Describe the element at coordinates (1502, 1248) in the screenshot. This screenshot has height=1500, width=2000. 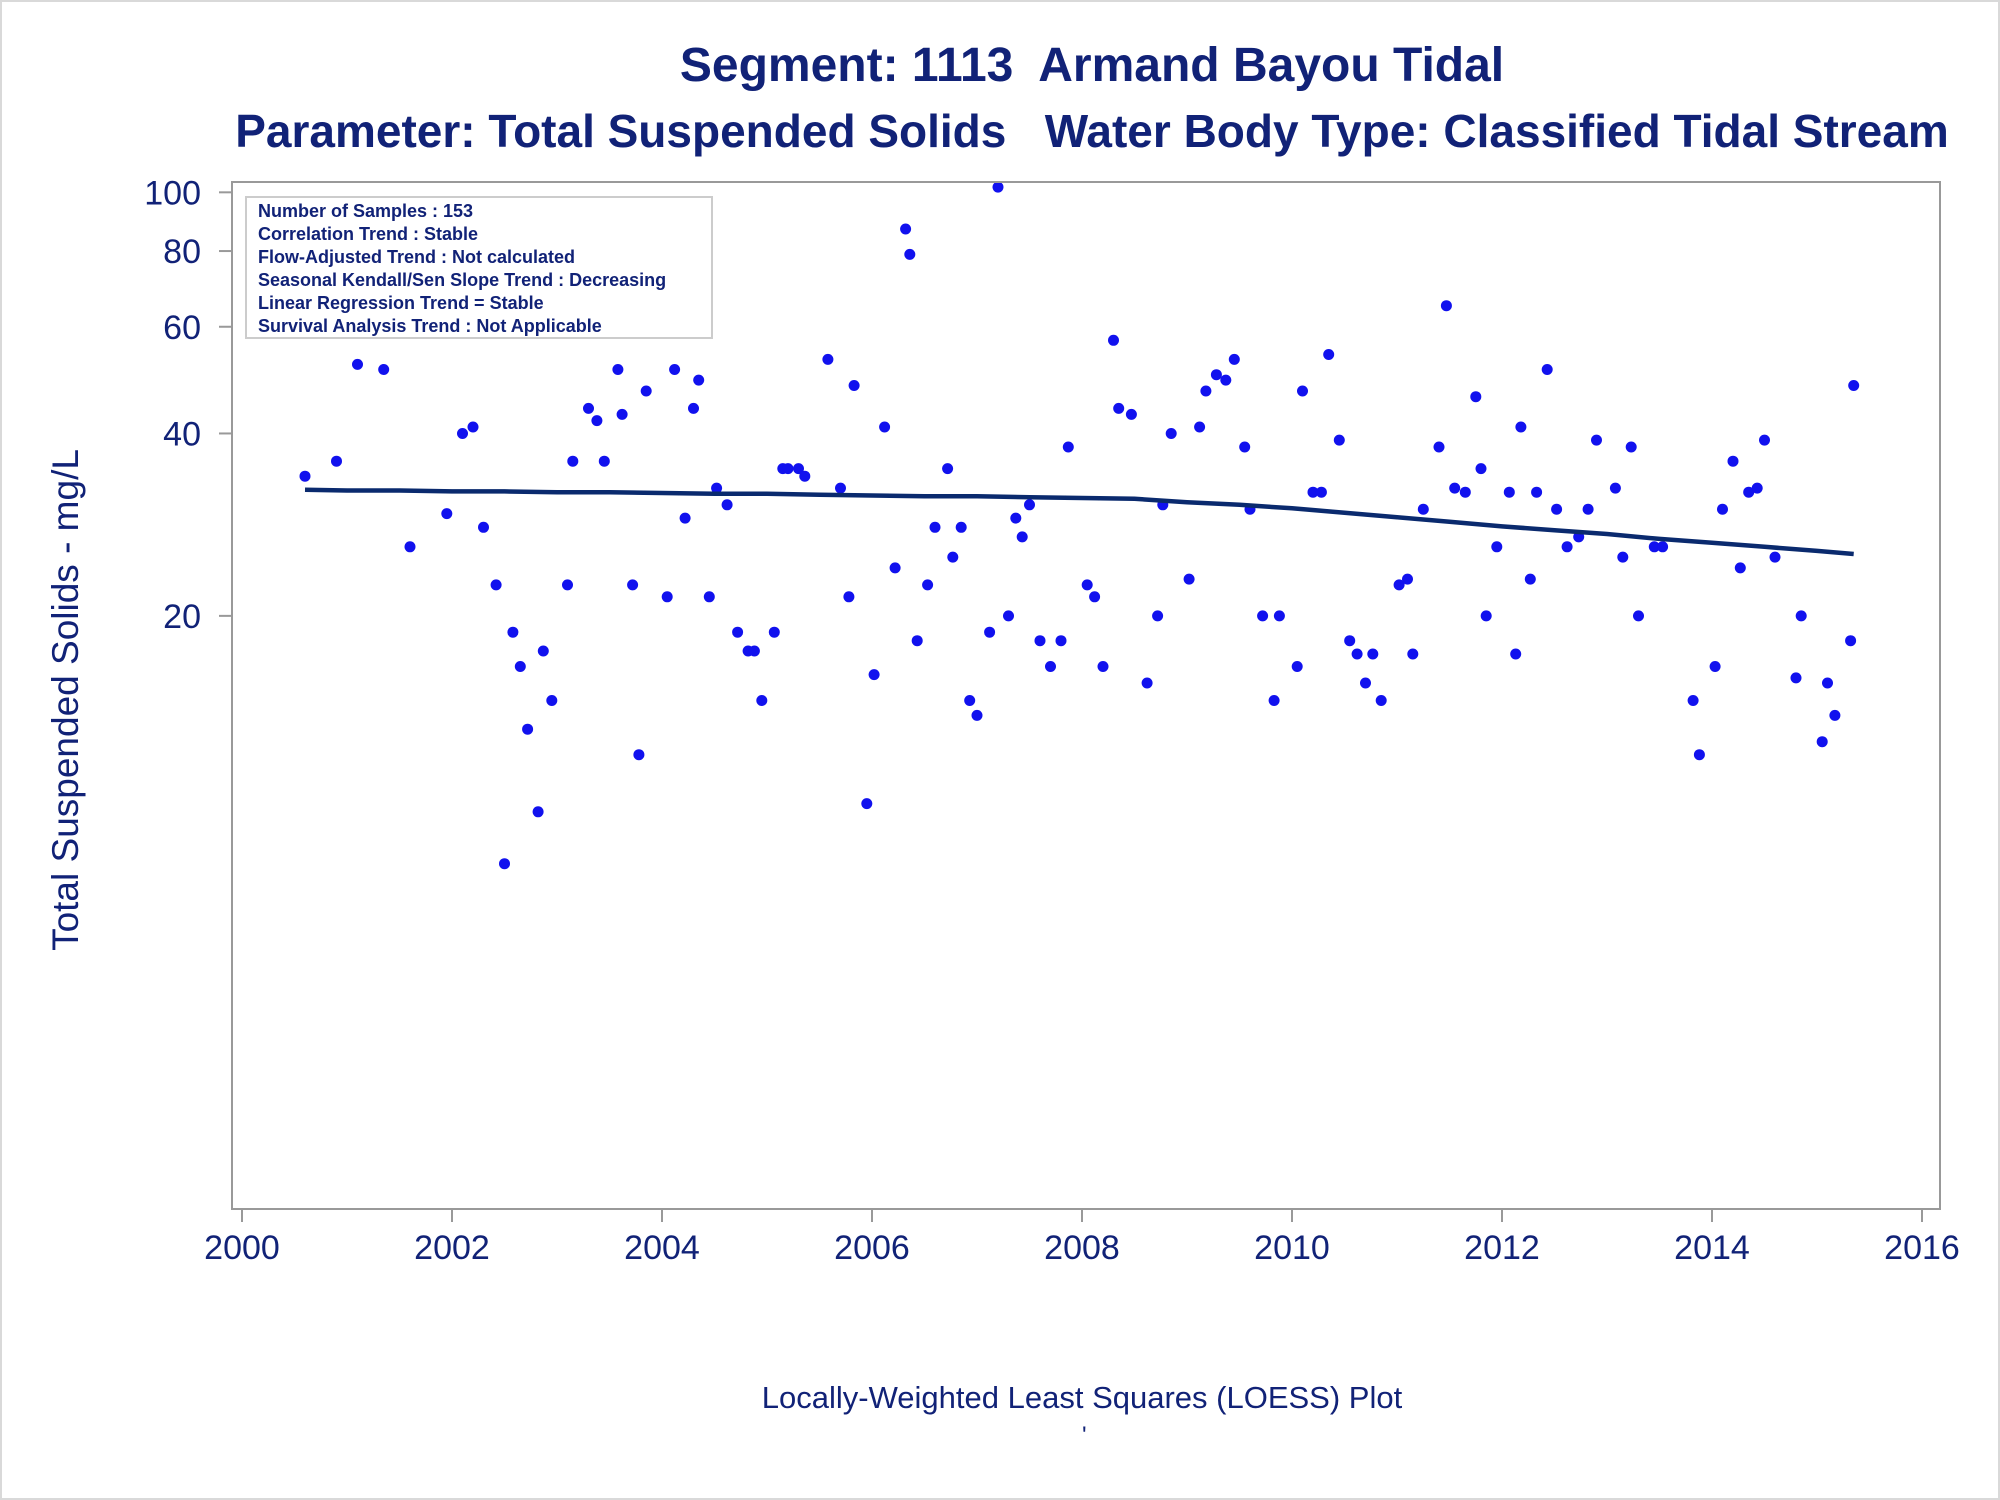
I see `x-tick-label: 2012` at that location.